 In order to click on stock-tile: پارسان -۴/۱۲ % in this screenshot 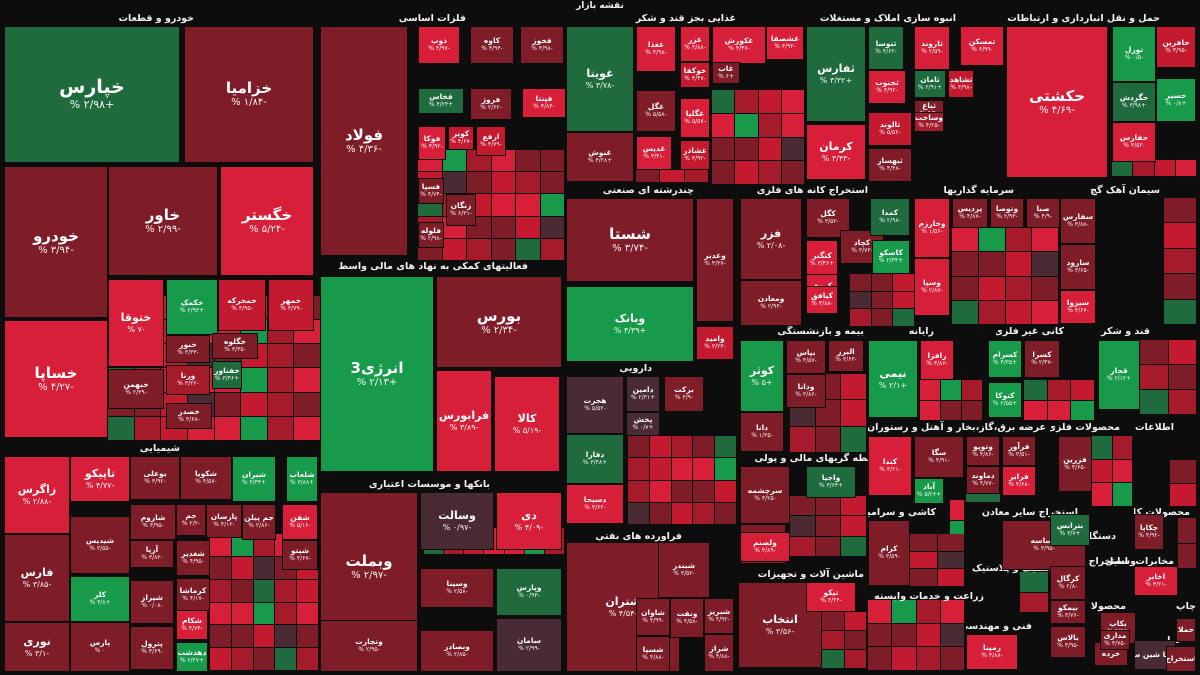, I will do `click(224, 521)`.